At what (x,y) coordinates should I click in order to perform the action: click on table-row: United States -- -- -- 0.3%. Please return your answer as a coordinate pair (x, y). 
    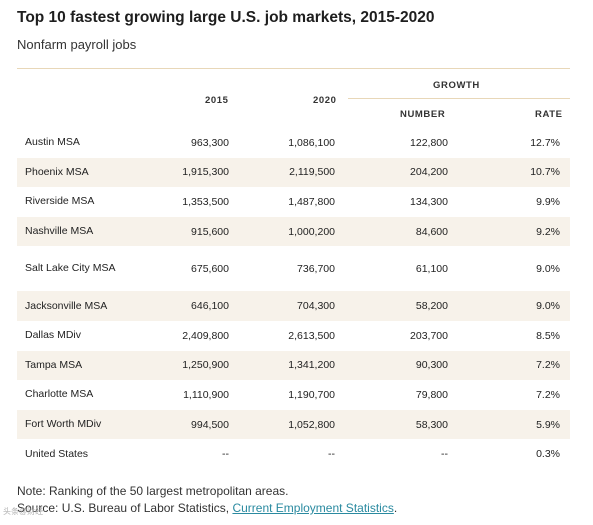
    Looking at the image, I should click on (293, 454).